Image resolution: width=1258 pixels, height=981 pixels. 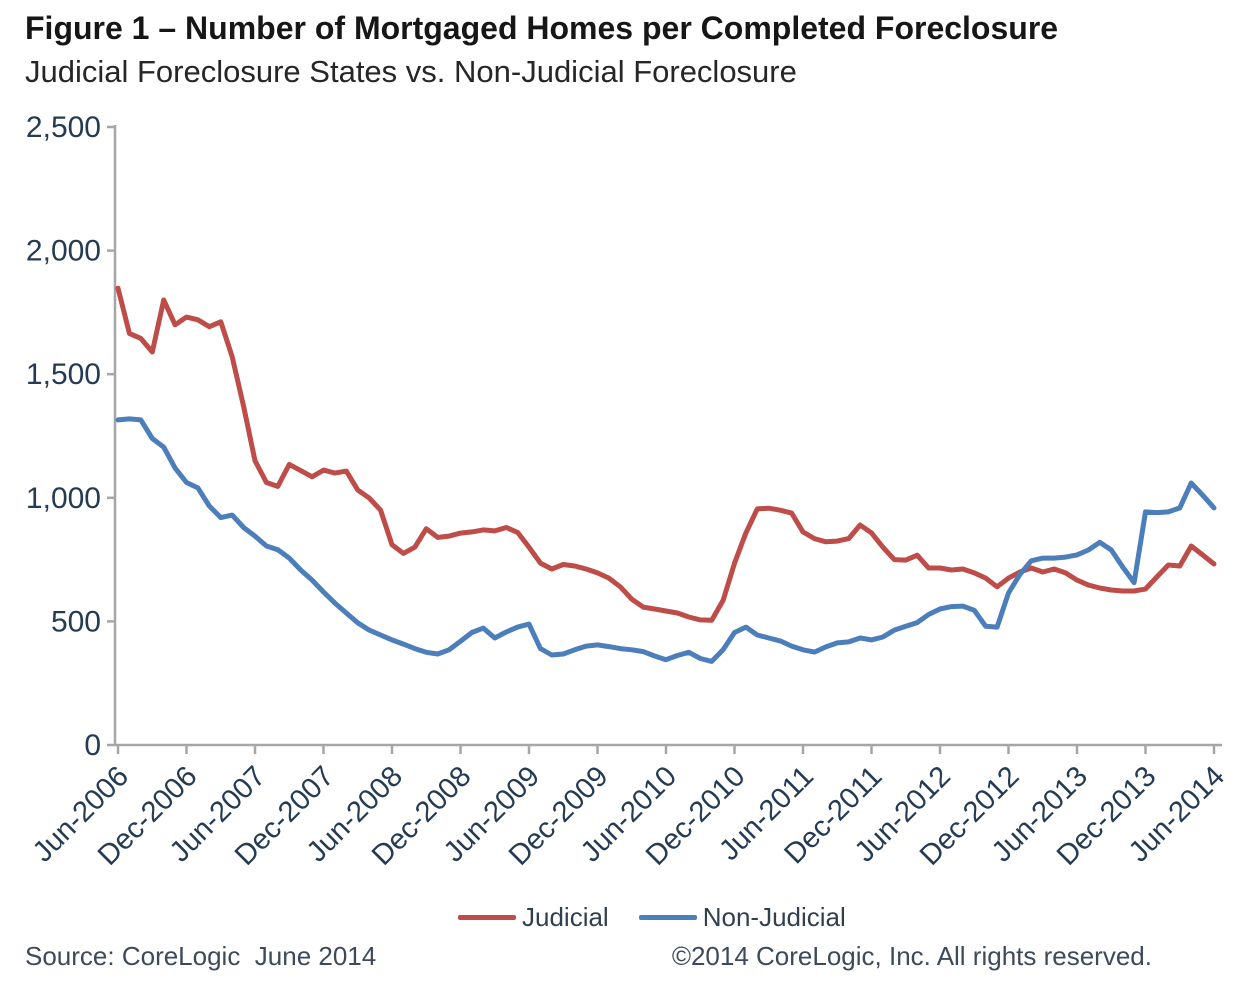 I want to click on chart-legend: Judicial Non-Judicial, so click(x=652, y=917).